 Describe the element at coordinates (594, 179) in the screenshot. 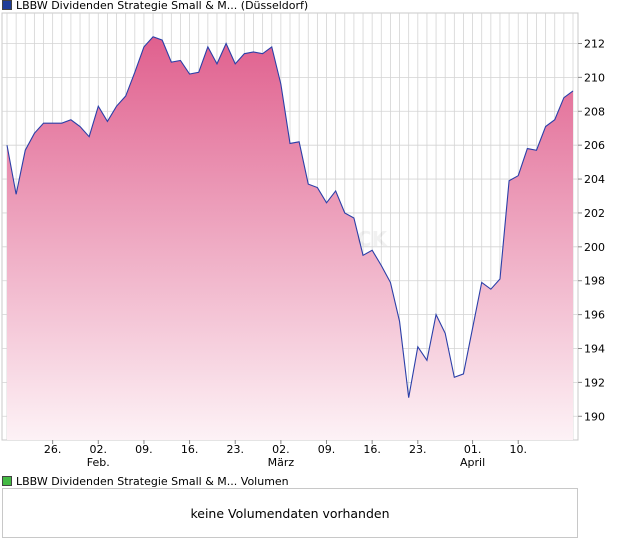

I see `y-tick-label: 204` at that location.